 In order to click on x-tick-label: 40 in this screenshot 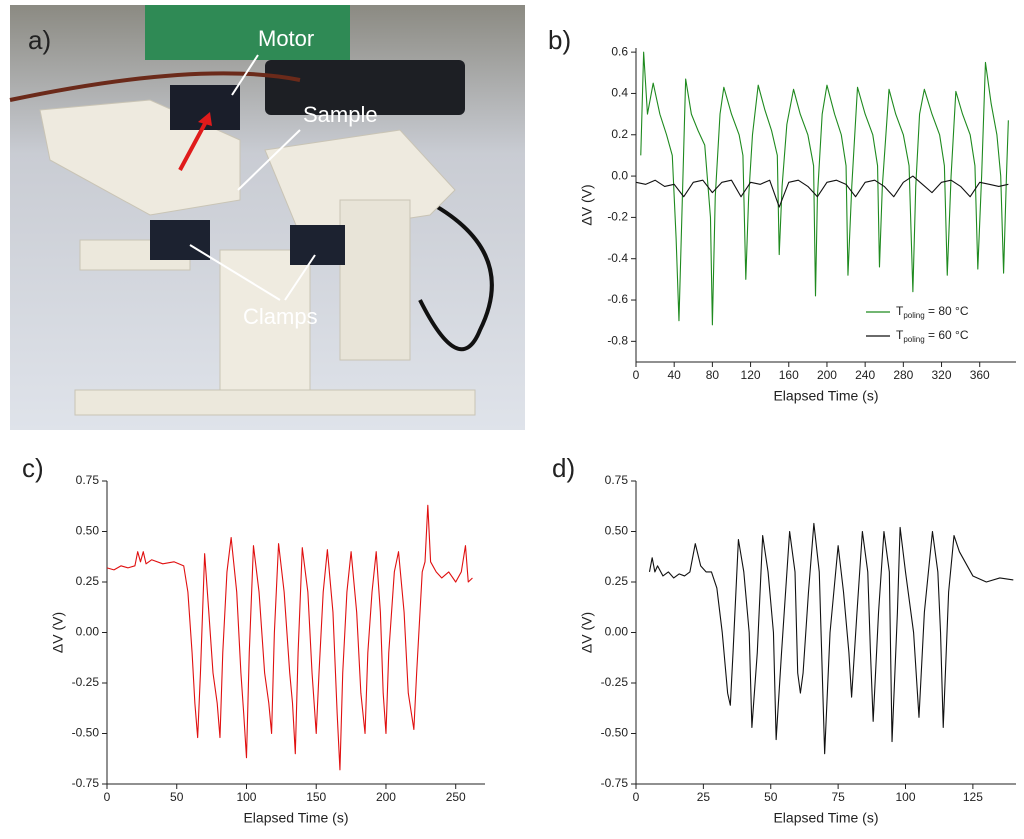, I will do `click(675, 375)`.